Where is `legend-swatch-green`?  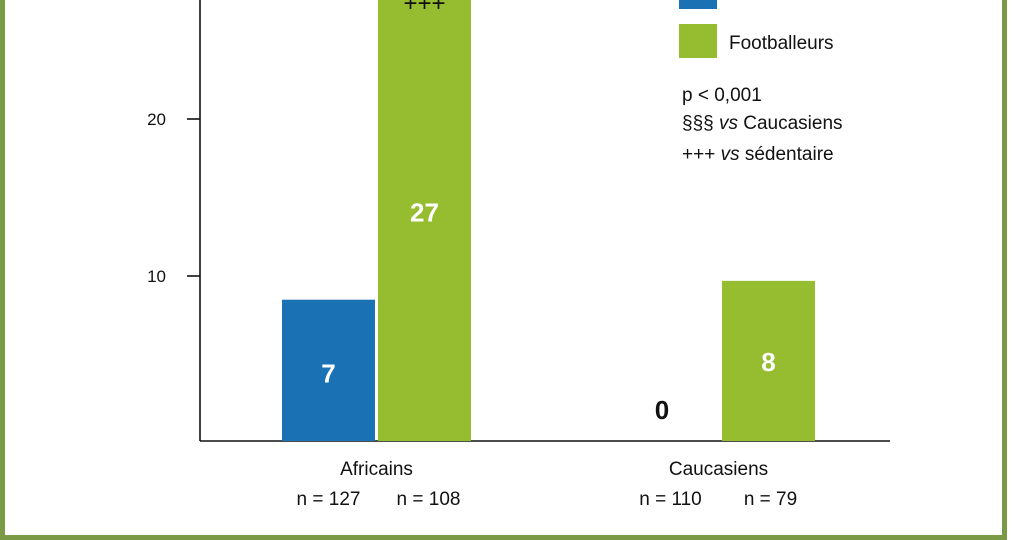 legend-swatch-green is located at coordinates (698, 41).